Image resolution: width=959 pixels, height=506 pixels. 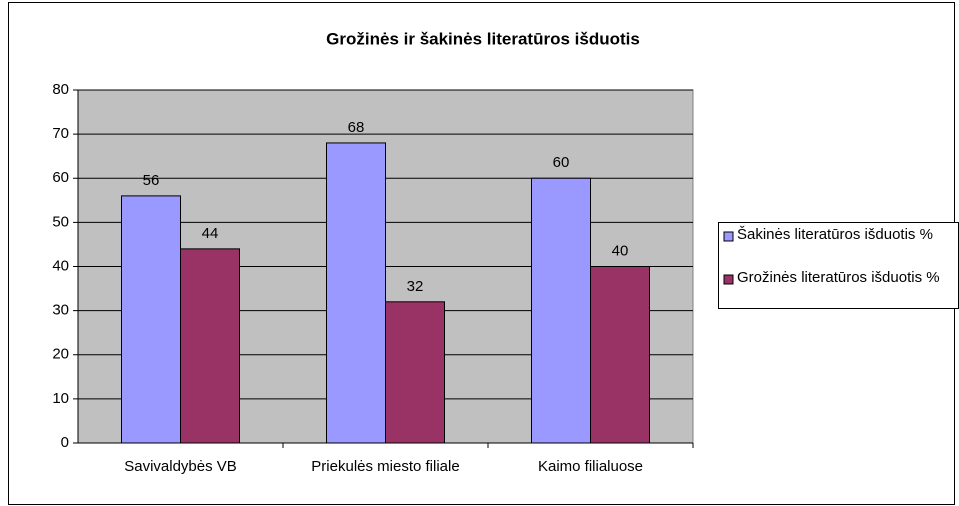 I want to click on y-tick-label: 10, so click(x=60, y=398).